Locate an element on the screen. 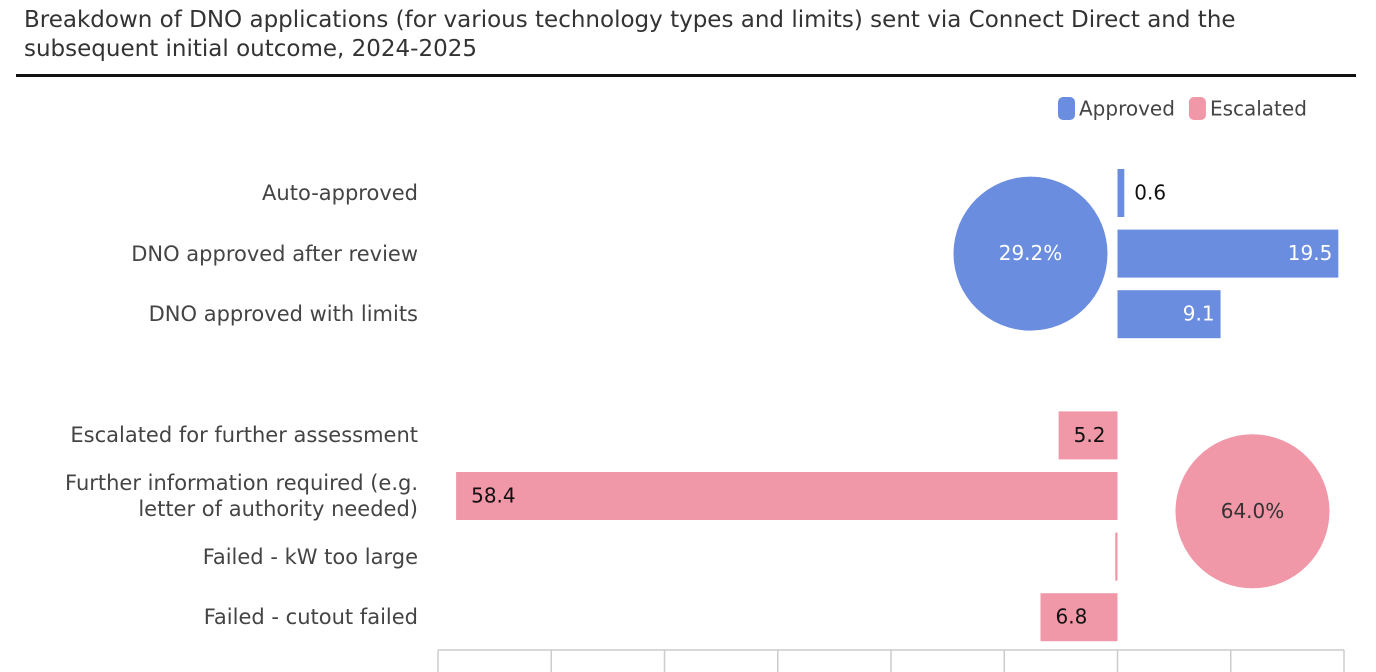 This screenshot has width=1376, height=672. value-label: 19.5 is located at coordinates (1310, 253).